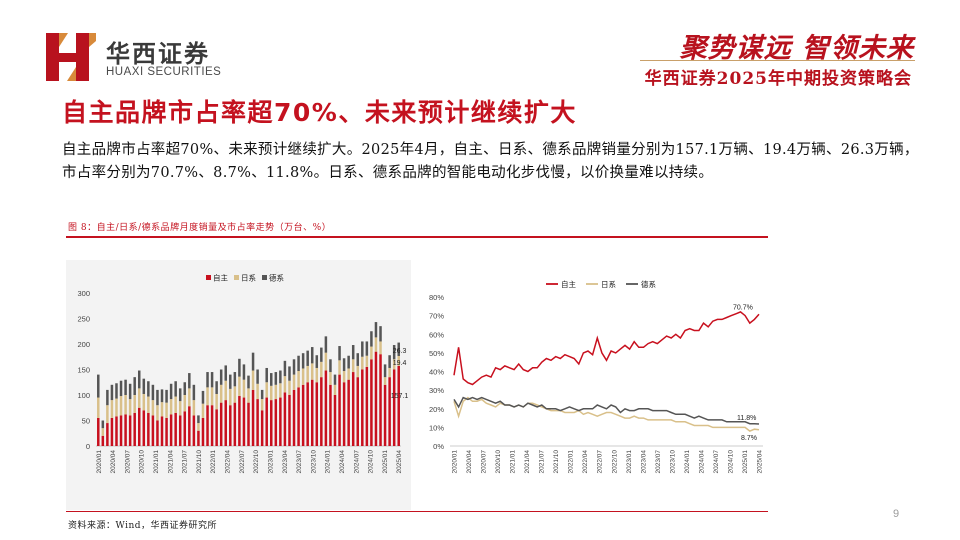 The width and height of the screenshot is (960, 540). What do you see at coordinates (606, 348) in the screenshot?
I see `series-line-自主` at bounding box center [606, 348].